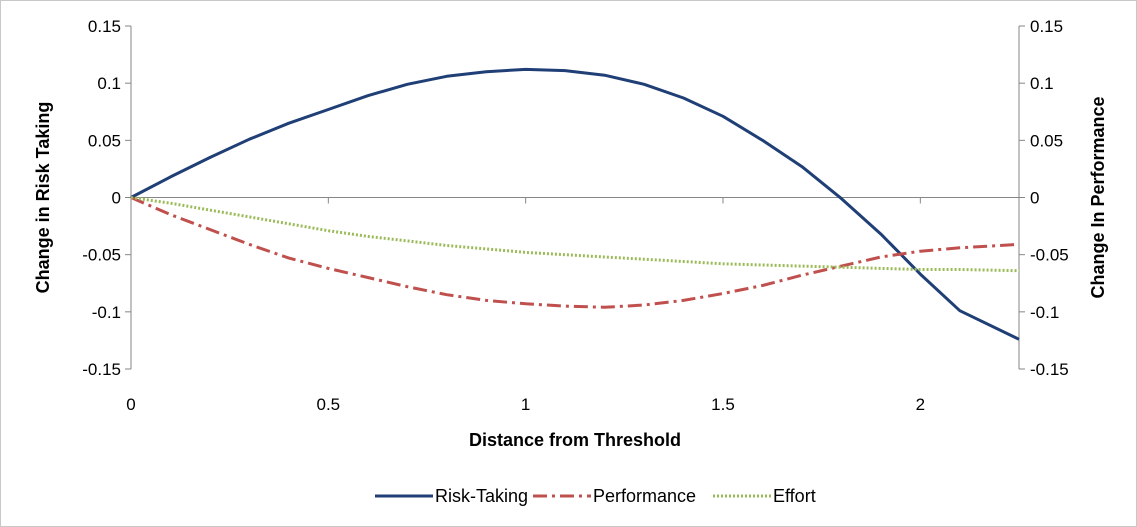 This screenshot has height=527, width=1137. I want to click on legend-label: Effort, so click(794, 496).